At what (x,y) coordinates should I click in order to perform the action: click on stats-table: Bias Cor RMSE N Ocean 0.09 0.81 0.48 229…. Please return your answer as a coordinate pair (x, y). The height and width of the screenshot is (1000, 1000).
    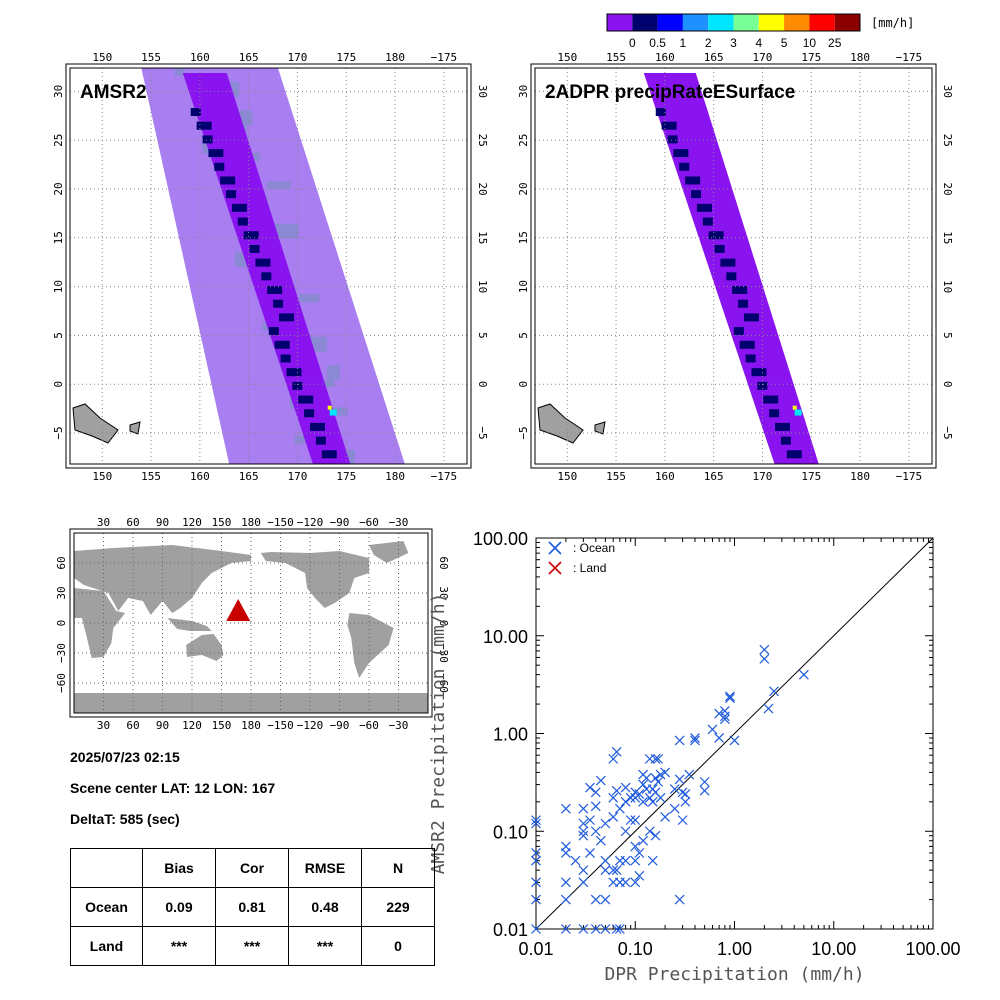
    Looking at the image, I should click on (252, 907).